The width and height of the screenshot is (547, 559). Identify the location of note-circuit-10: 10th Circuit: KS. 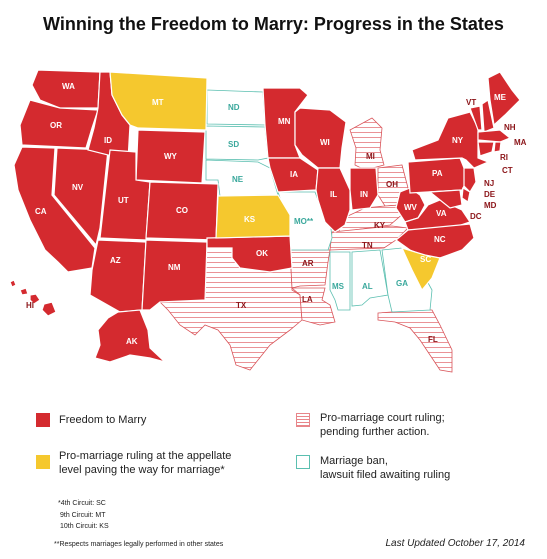
(84, 526).